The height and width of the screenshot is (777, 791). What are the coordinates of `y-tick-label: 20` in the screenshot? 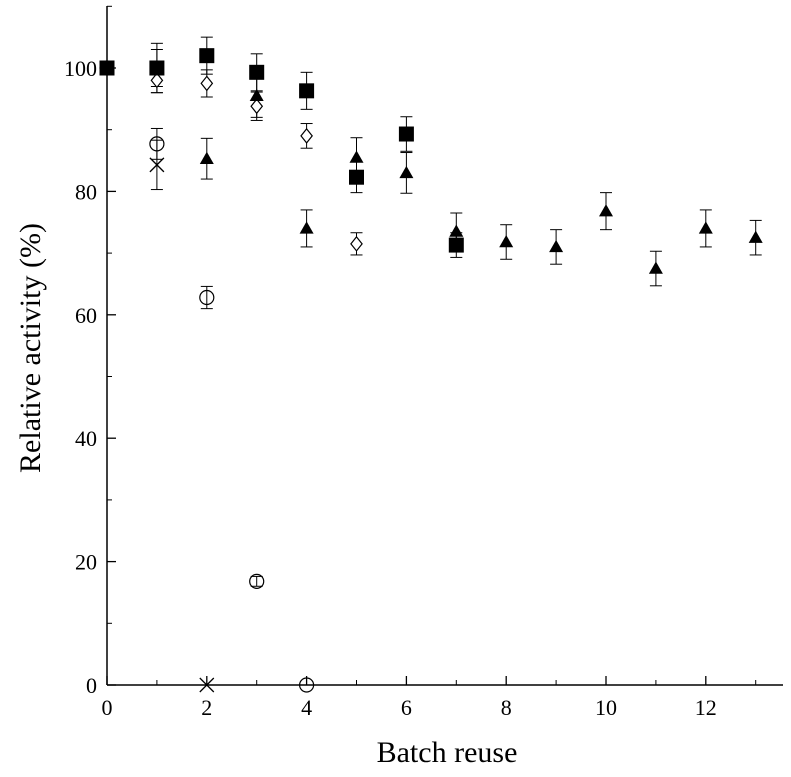 It's located at (86, 562).